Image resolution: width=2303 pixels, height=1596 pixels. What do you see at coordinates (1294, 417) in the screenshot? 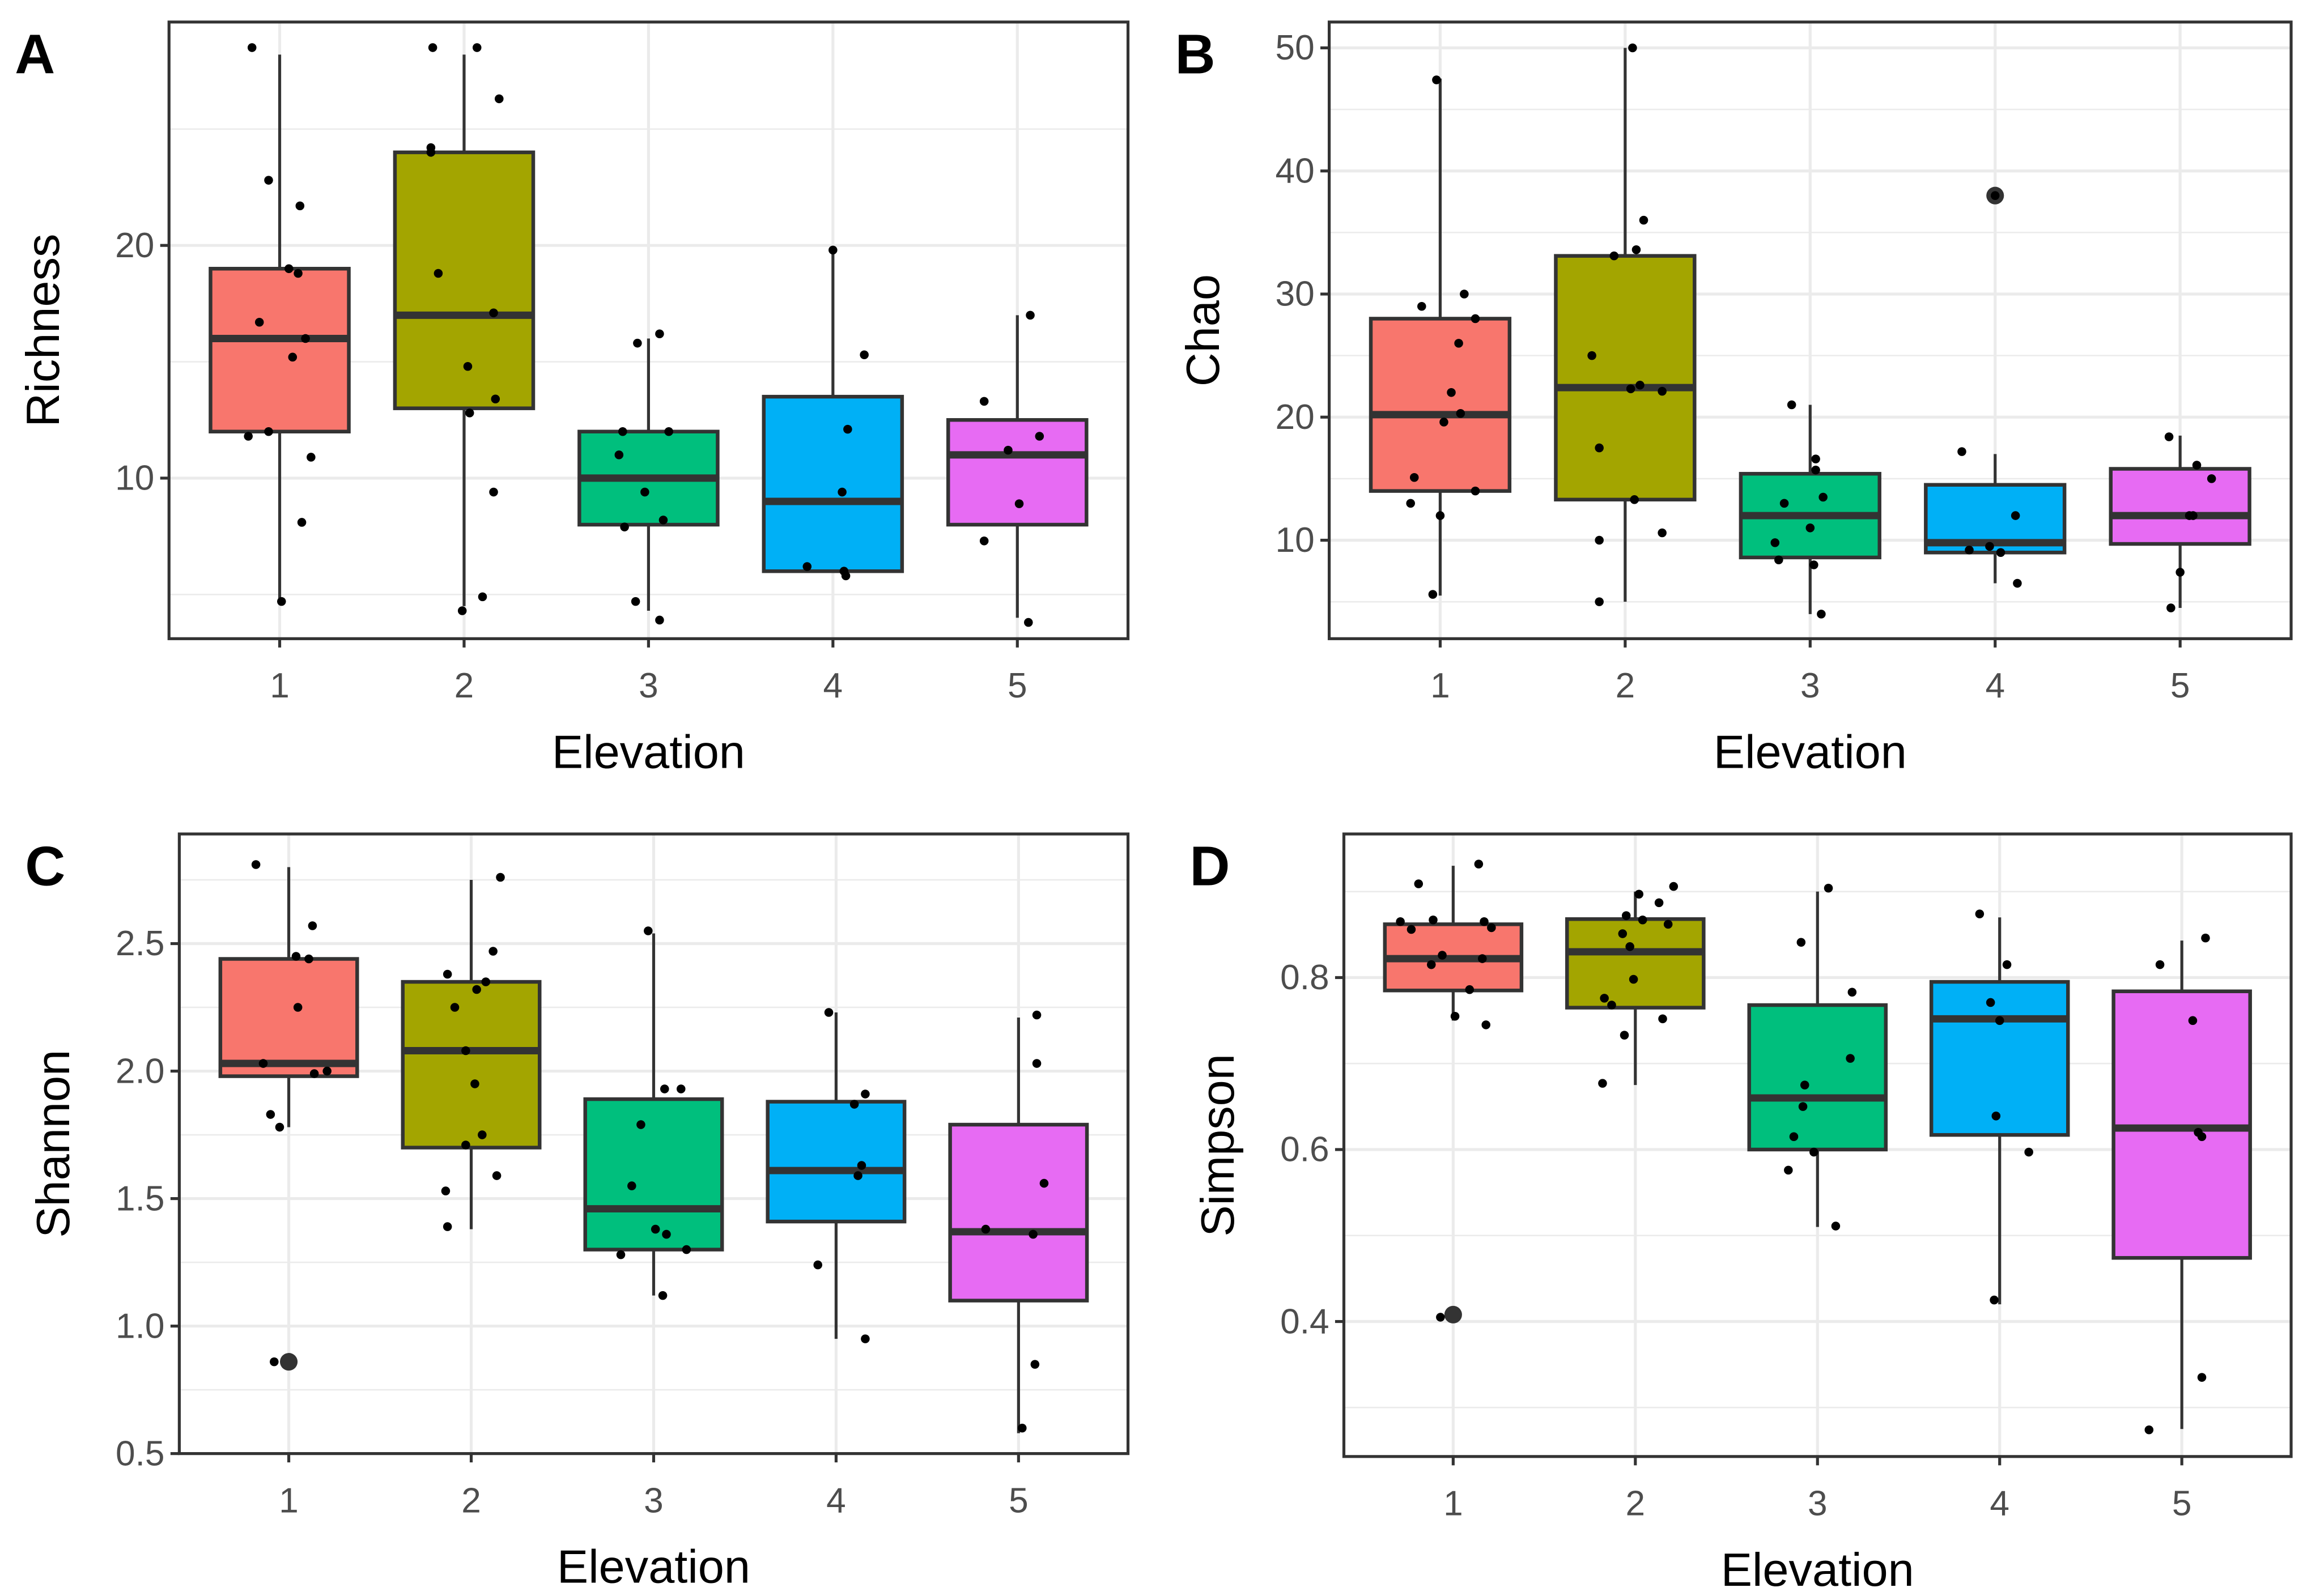
I see `y-tick-label: 20` at bounding box center [1294, 417].